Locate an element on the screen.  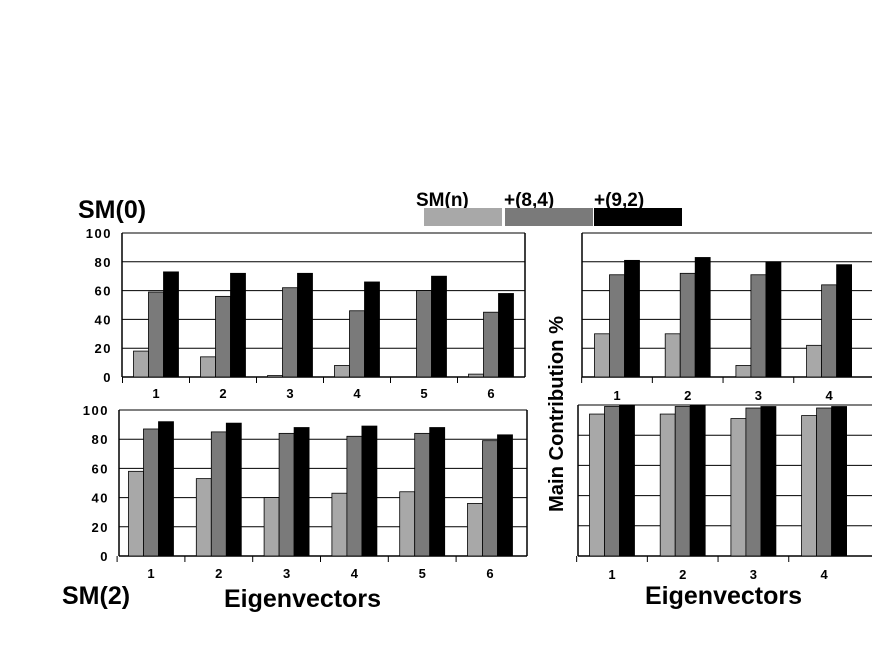
x-axis-label-right: Eigenvectors is located at coordinates (723, 596).